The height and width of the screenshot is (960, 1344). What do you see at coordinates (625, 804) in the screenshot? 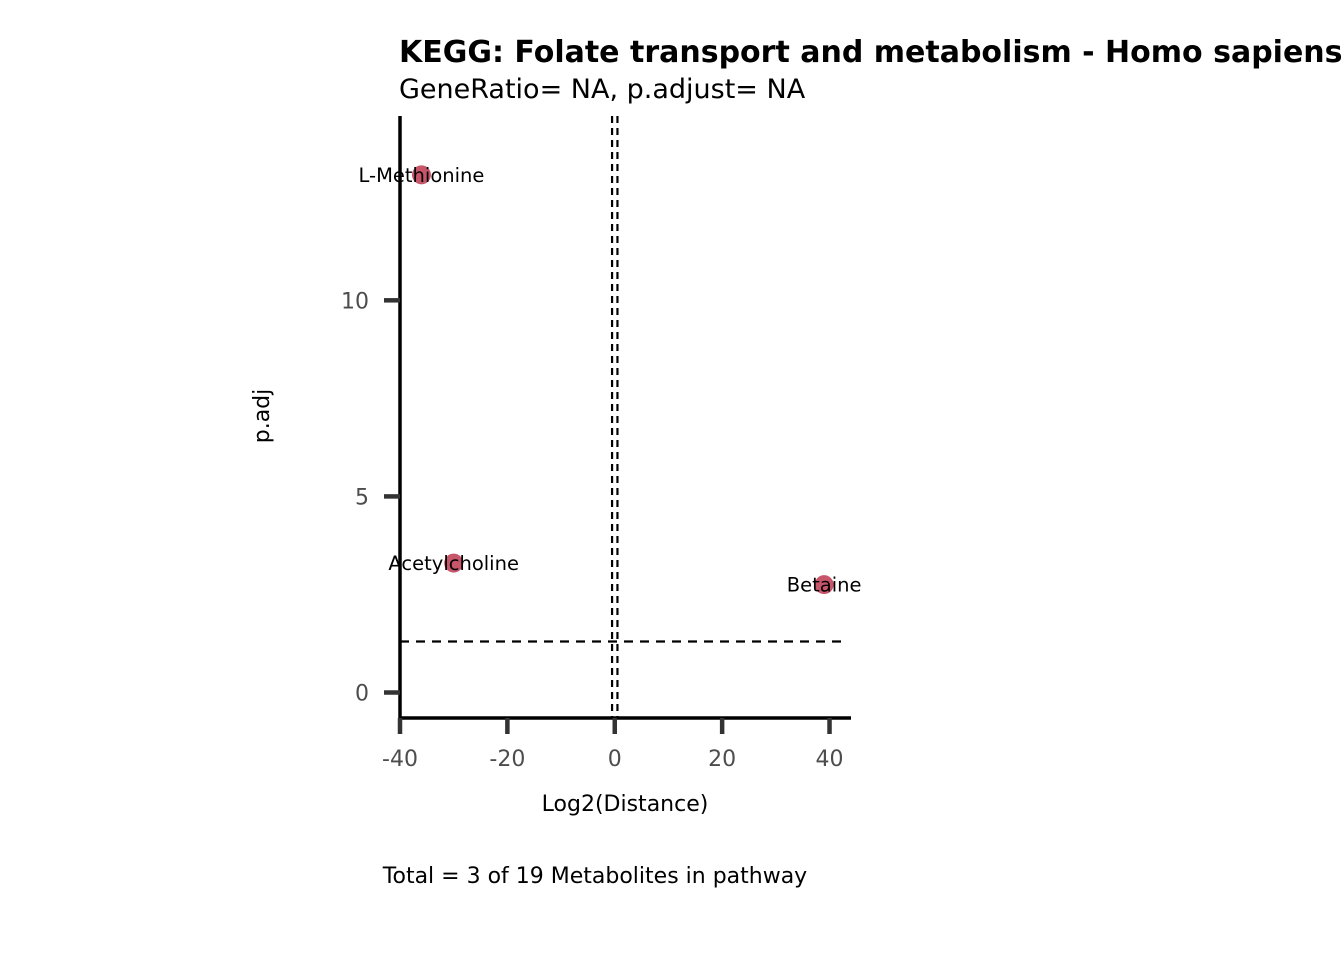
I see `x-axis-title: Log2(Distance)` at bounding box center [625, 804].